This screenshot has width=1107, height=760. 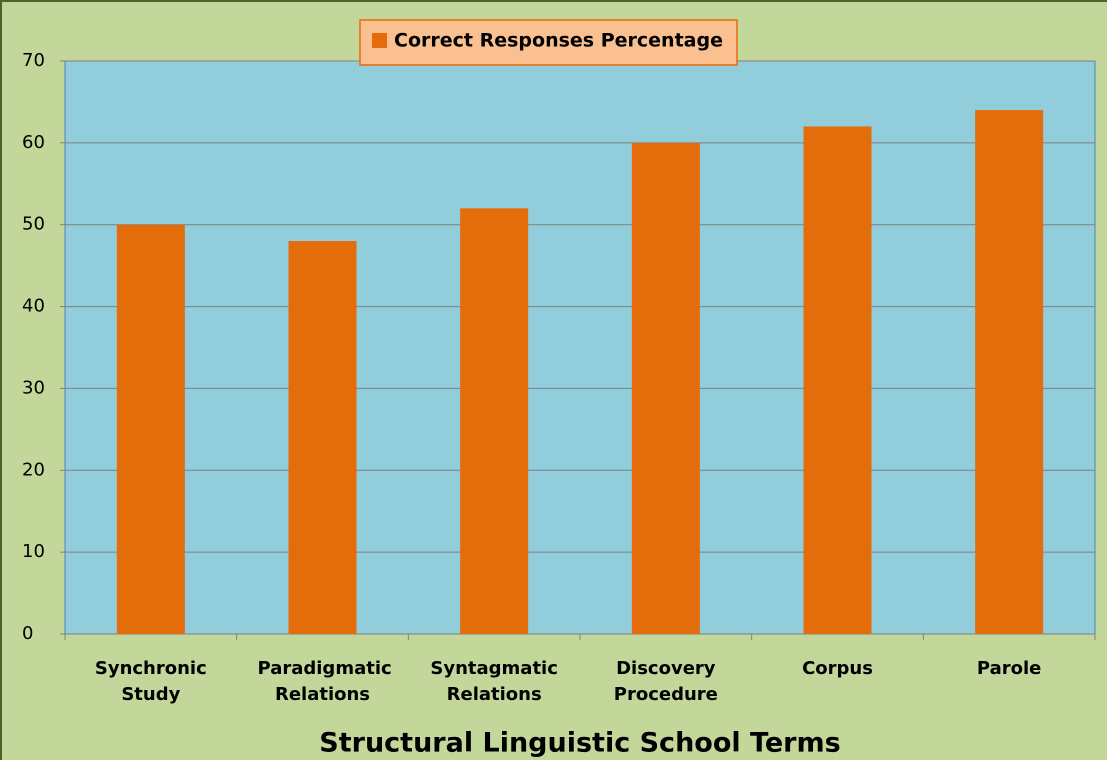 I want to click on y-tick-label: 40, so click(x=33, y=306).